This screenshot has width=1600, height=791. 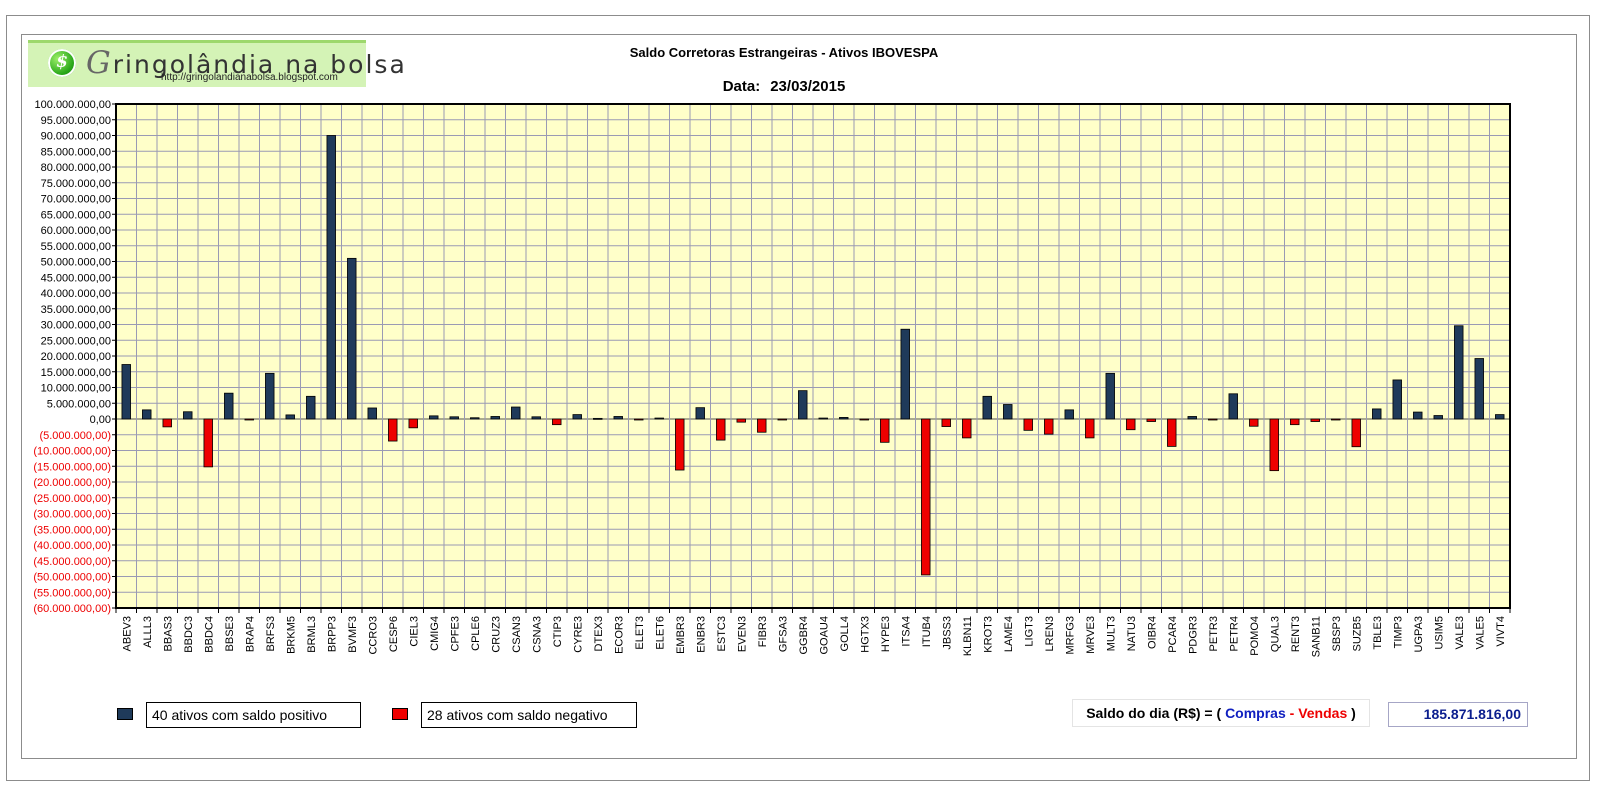 I want to click on x-tick-label: JBSS3, so click(x=947, y=633).